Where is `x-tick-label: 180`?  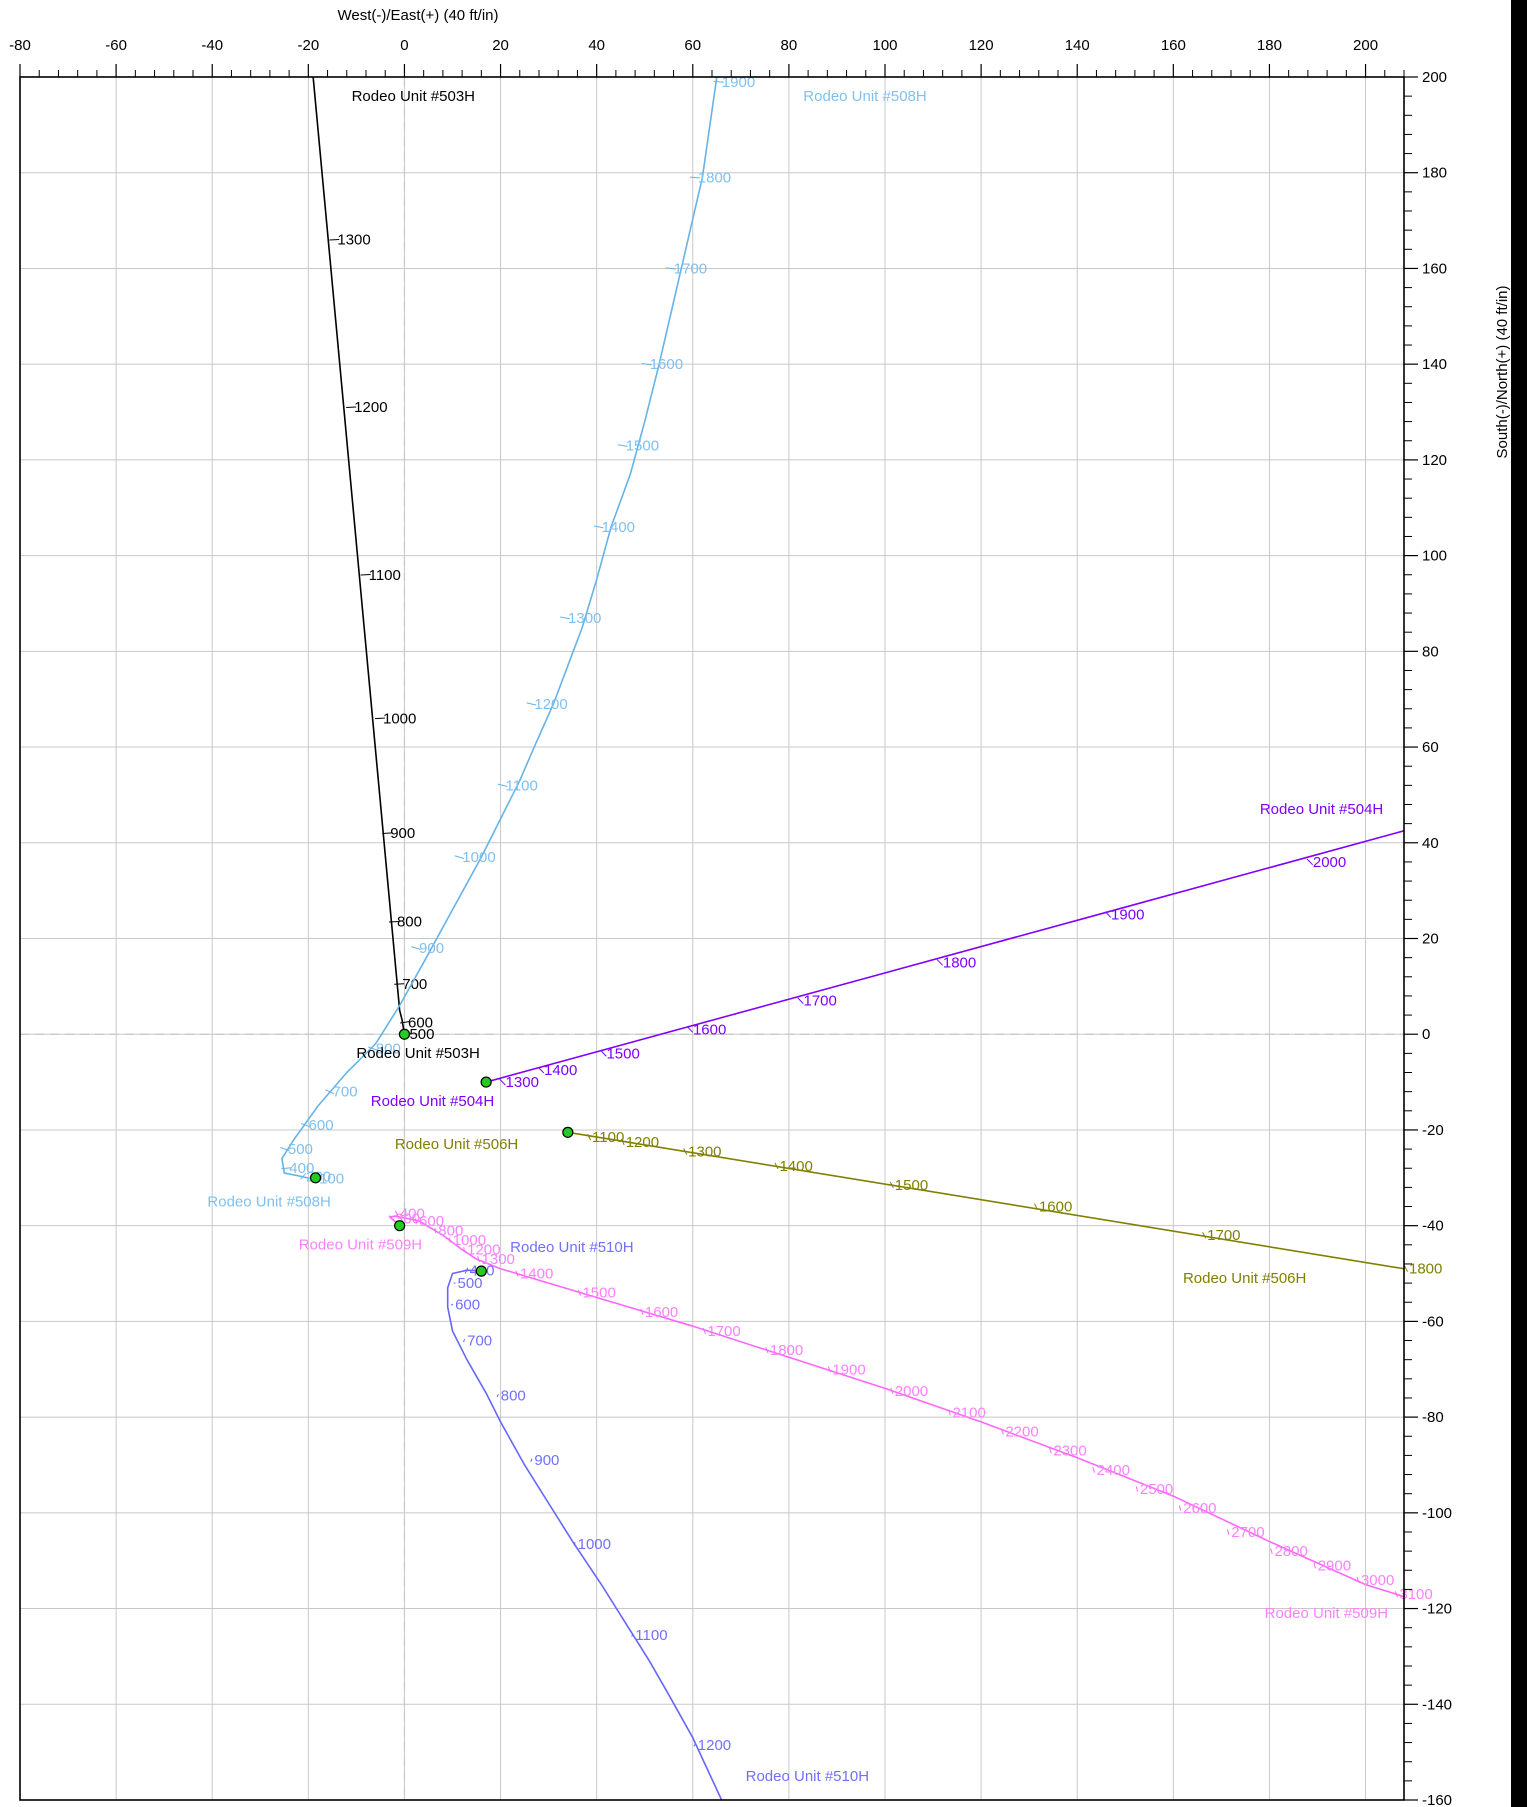
x-tick-label: 180 is located at coordinates (1269, 45).